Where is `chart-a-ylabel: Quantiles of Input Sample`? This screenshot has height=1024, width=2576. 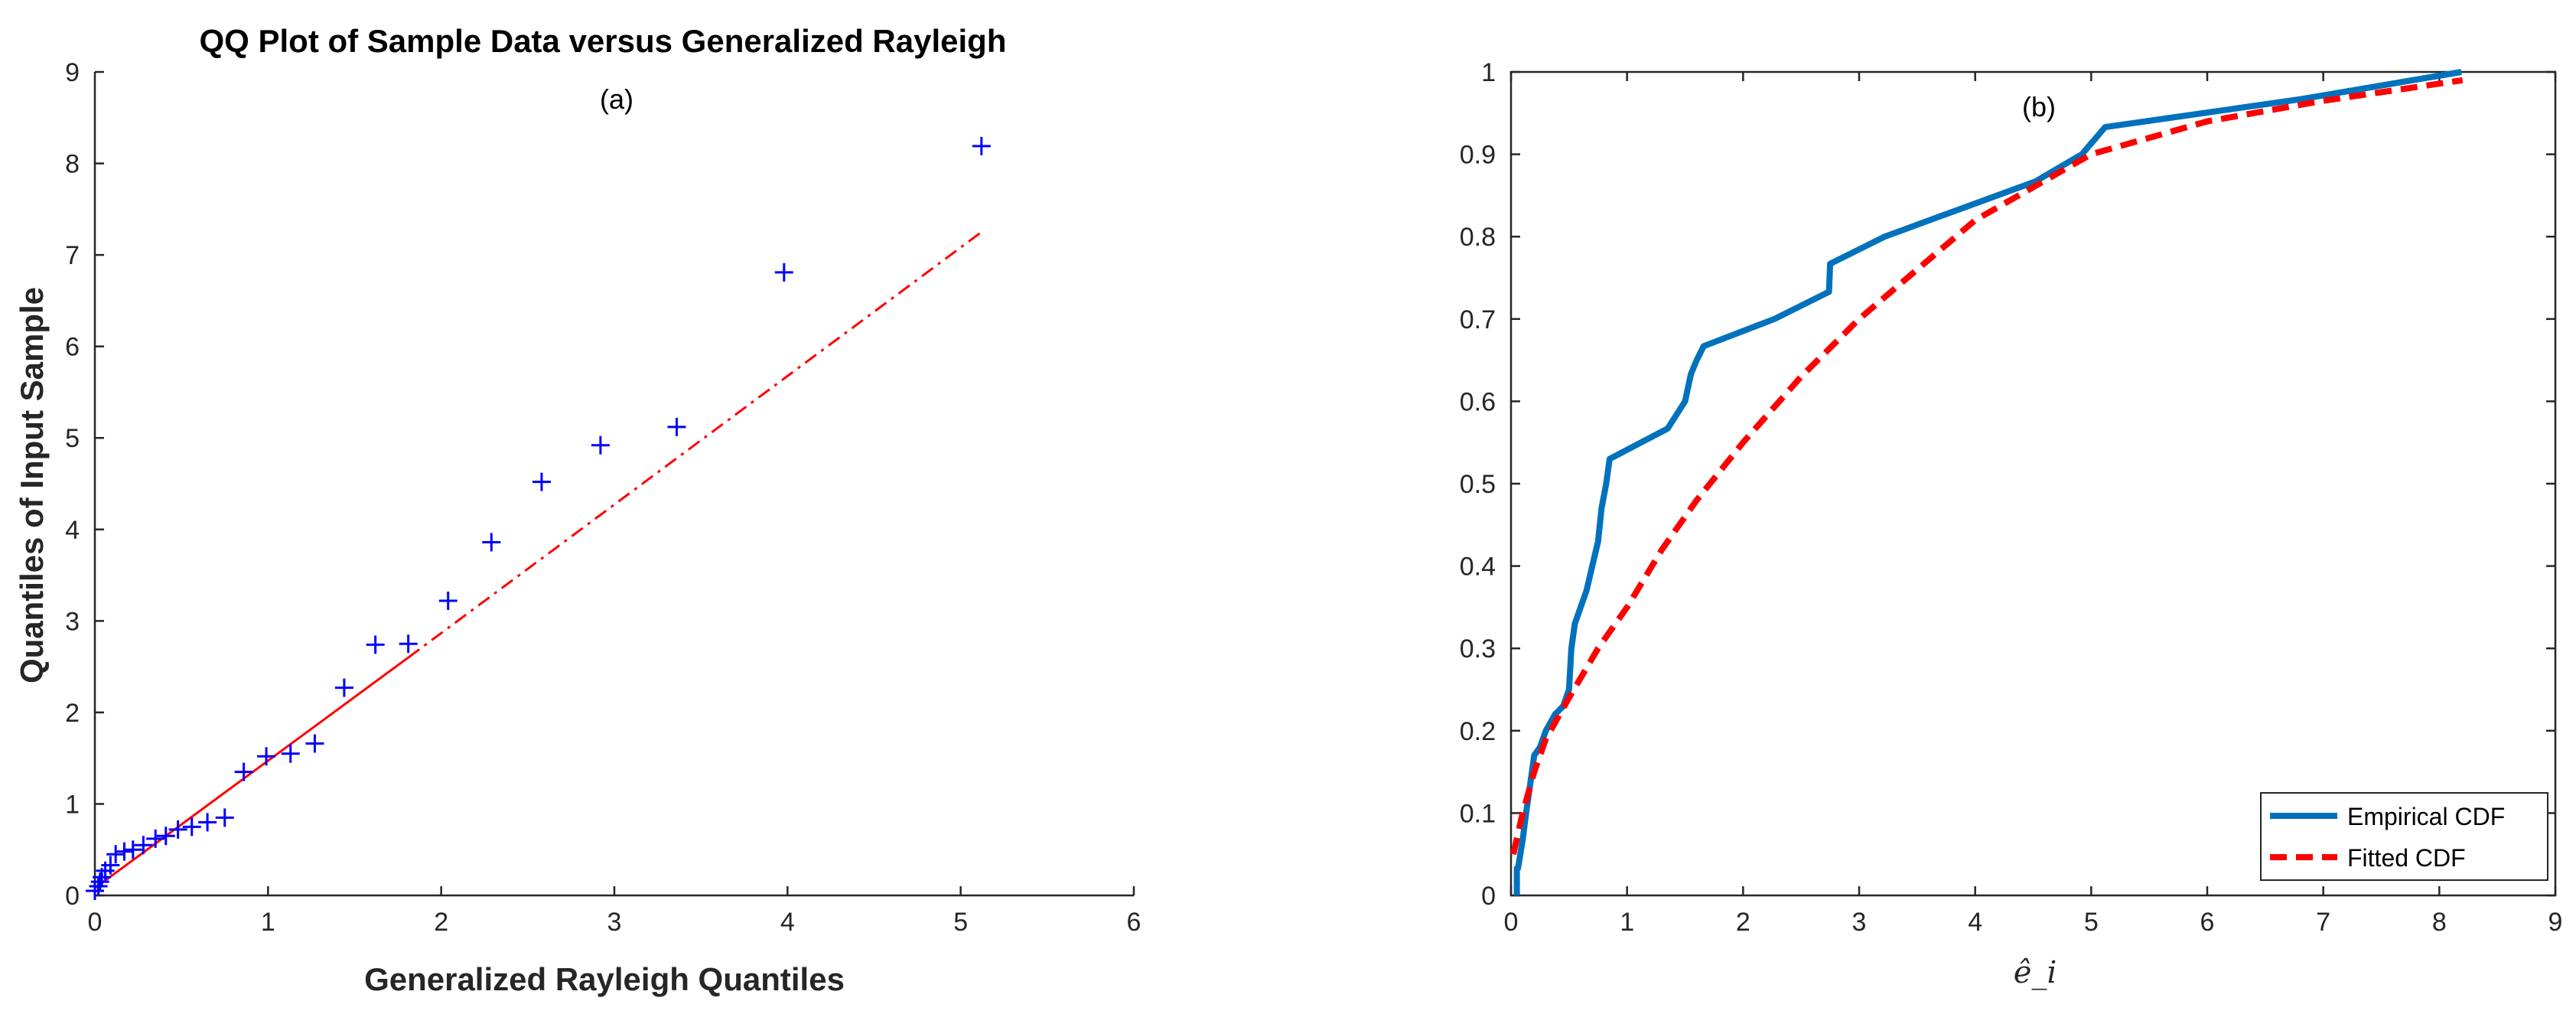 chart-a-ylabel: Quantiles of Input Sample is located at coordinates (32, 485).